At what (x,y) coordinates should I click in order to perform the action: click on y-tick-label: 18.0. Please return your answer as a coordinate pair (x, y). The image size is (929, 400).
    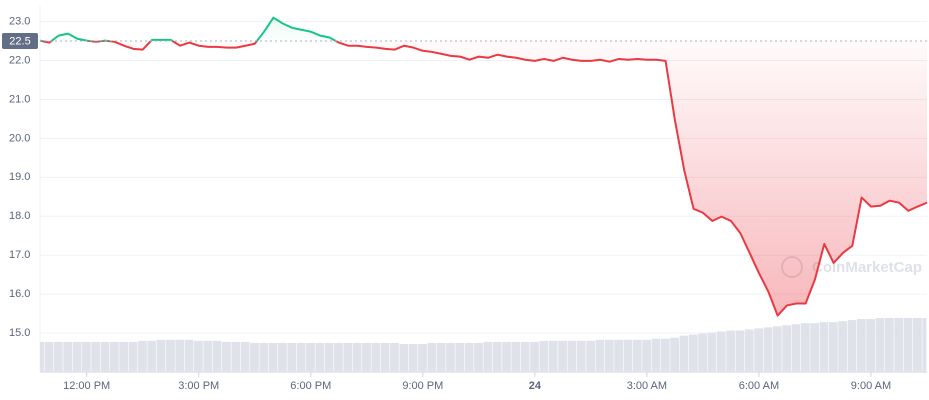
    Looking at the image, I should click on (19, 216).